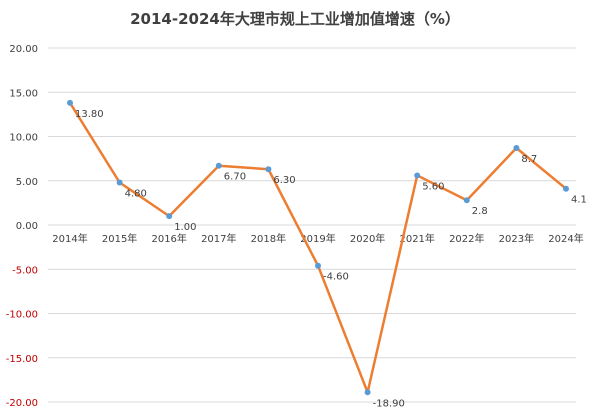 This screenshot has height=417, width=590. I want to click on data-label: 6.30, so click(284, 180).